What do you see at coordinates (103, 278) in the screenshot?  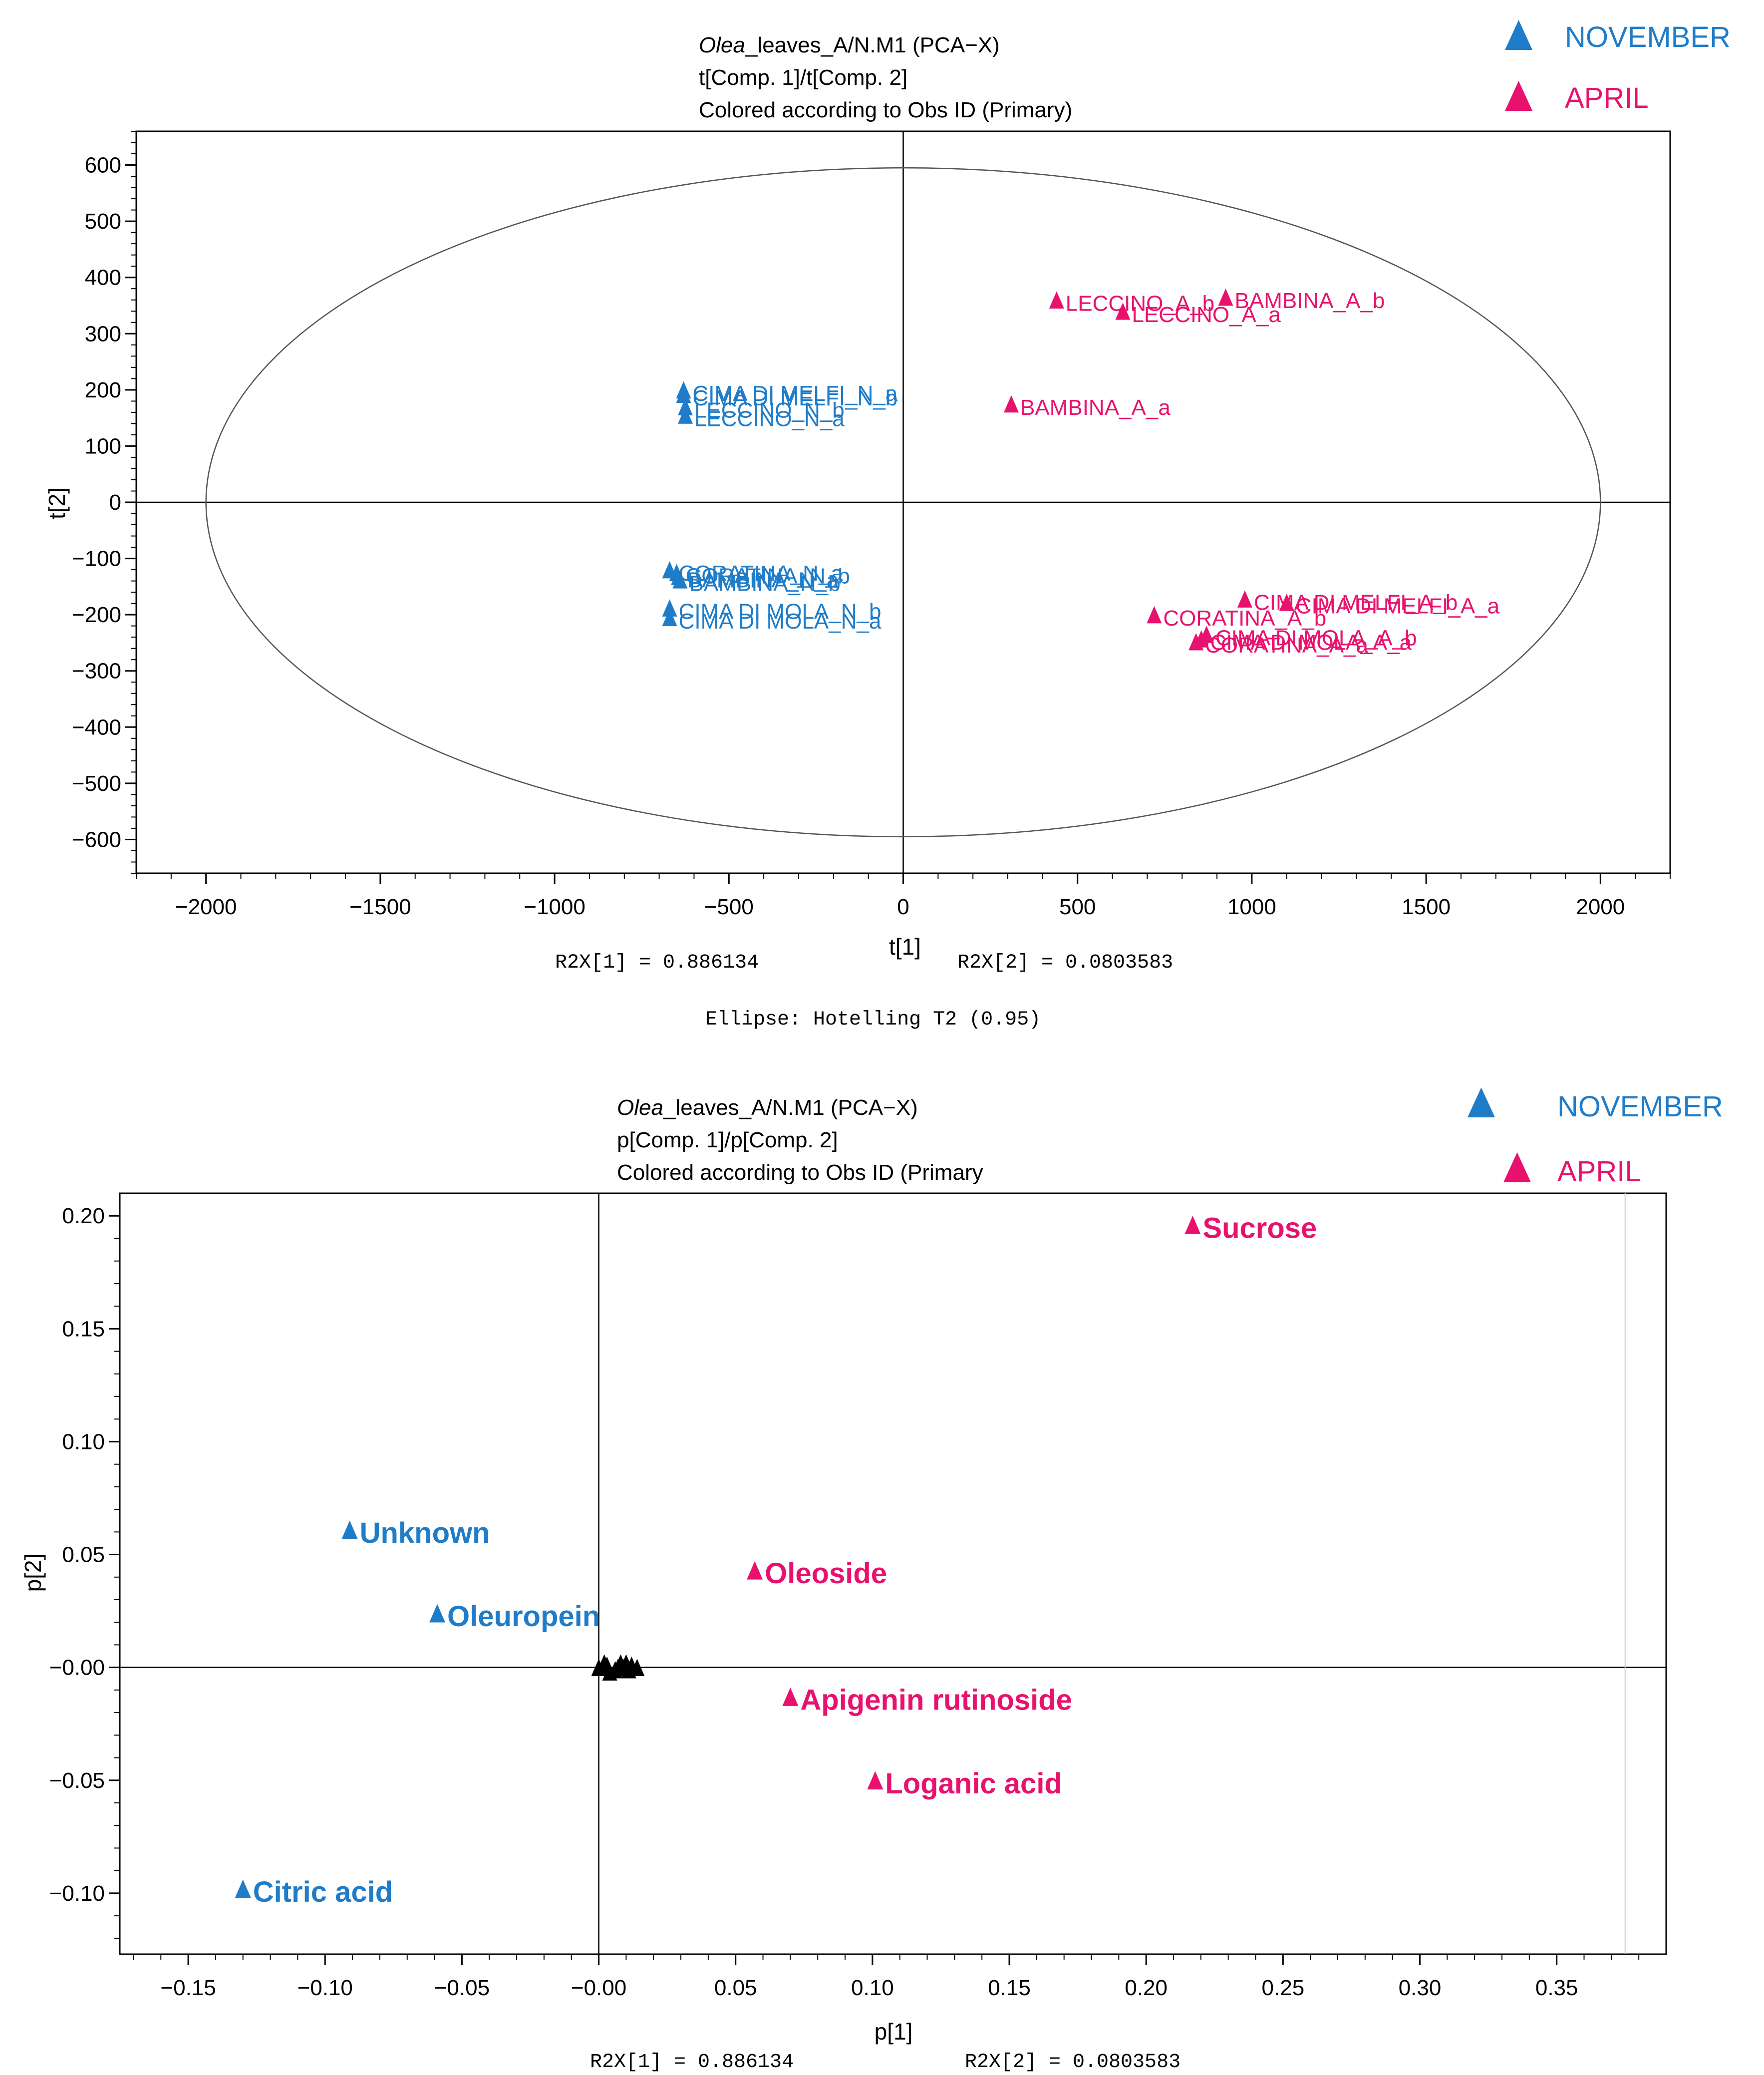 I see `y-tick-label: 400` at bounding box center [103, 278].